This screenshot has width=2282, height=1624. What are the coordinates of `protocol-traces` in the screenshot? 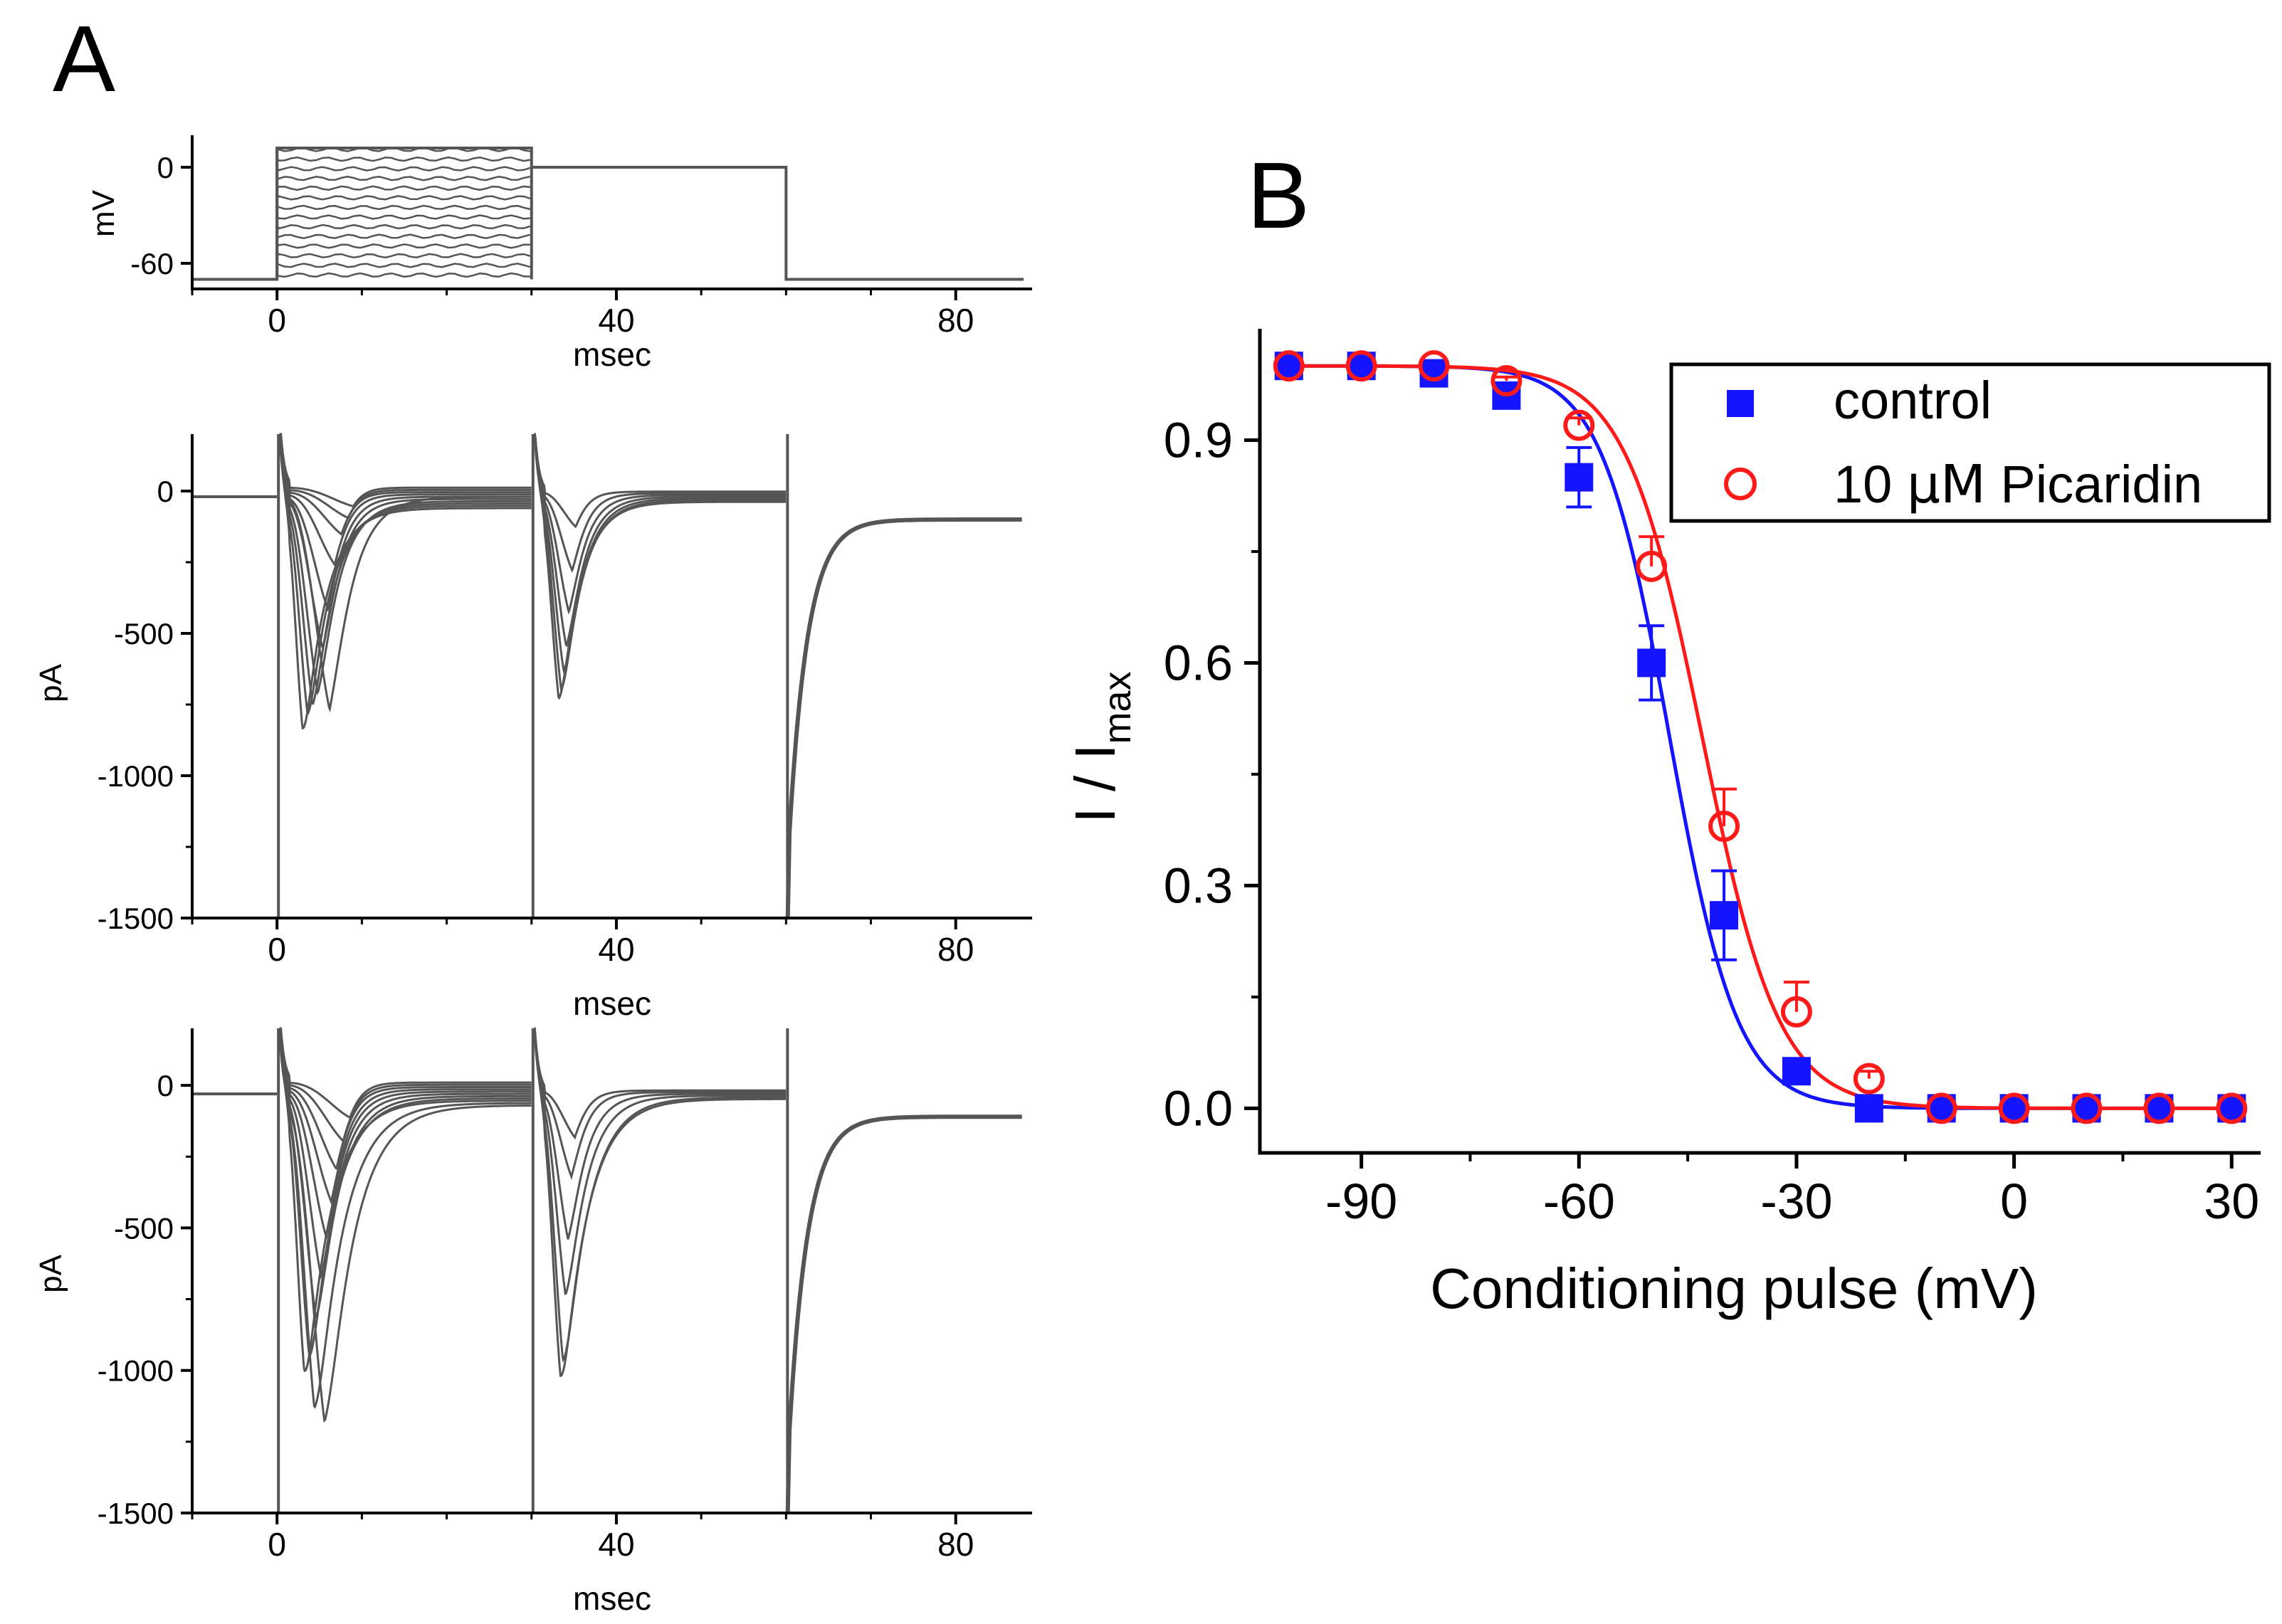 It's located at (608, 214).